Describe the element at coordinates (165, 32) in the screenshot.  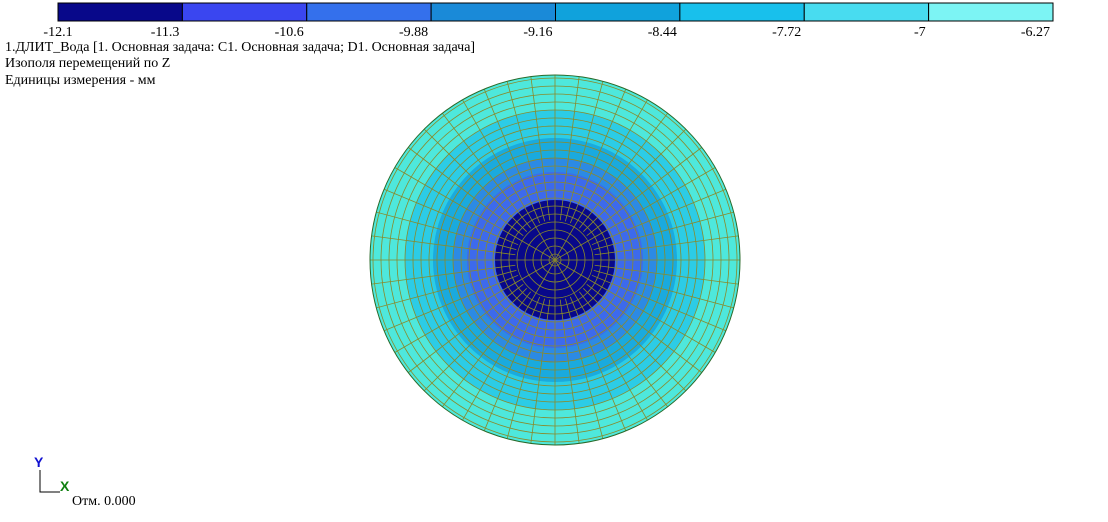
I see `legend-label: -11.3` at that location.